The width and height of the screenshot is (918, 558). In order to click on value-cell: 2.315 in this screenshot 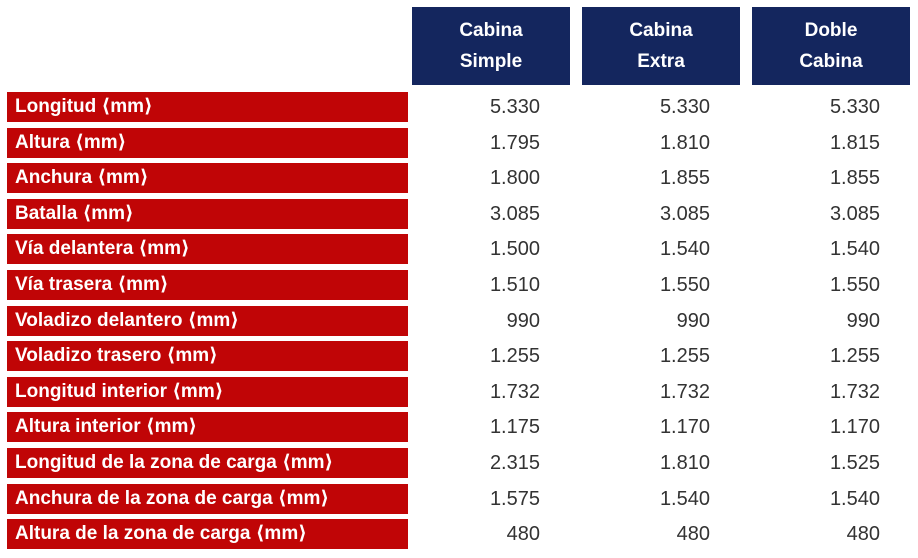, I will do `click(514, 462)`.